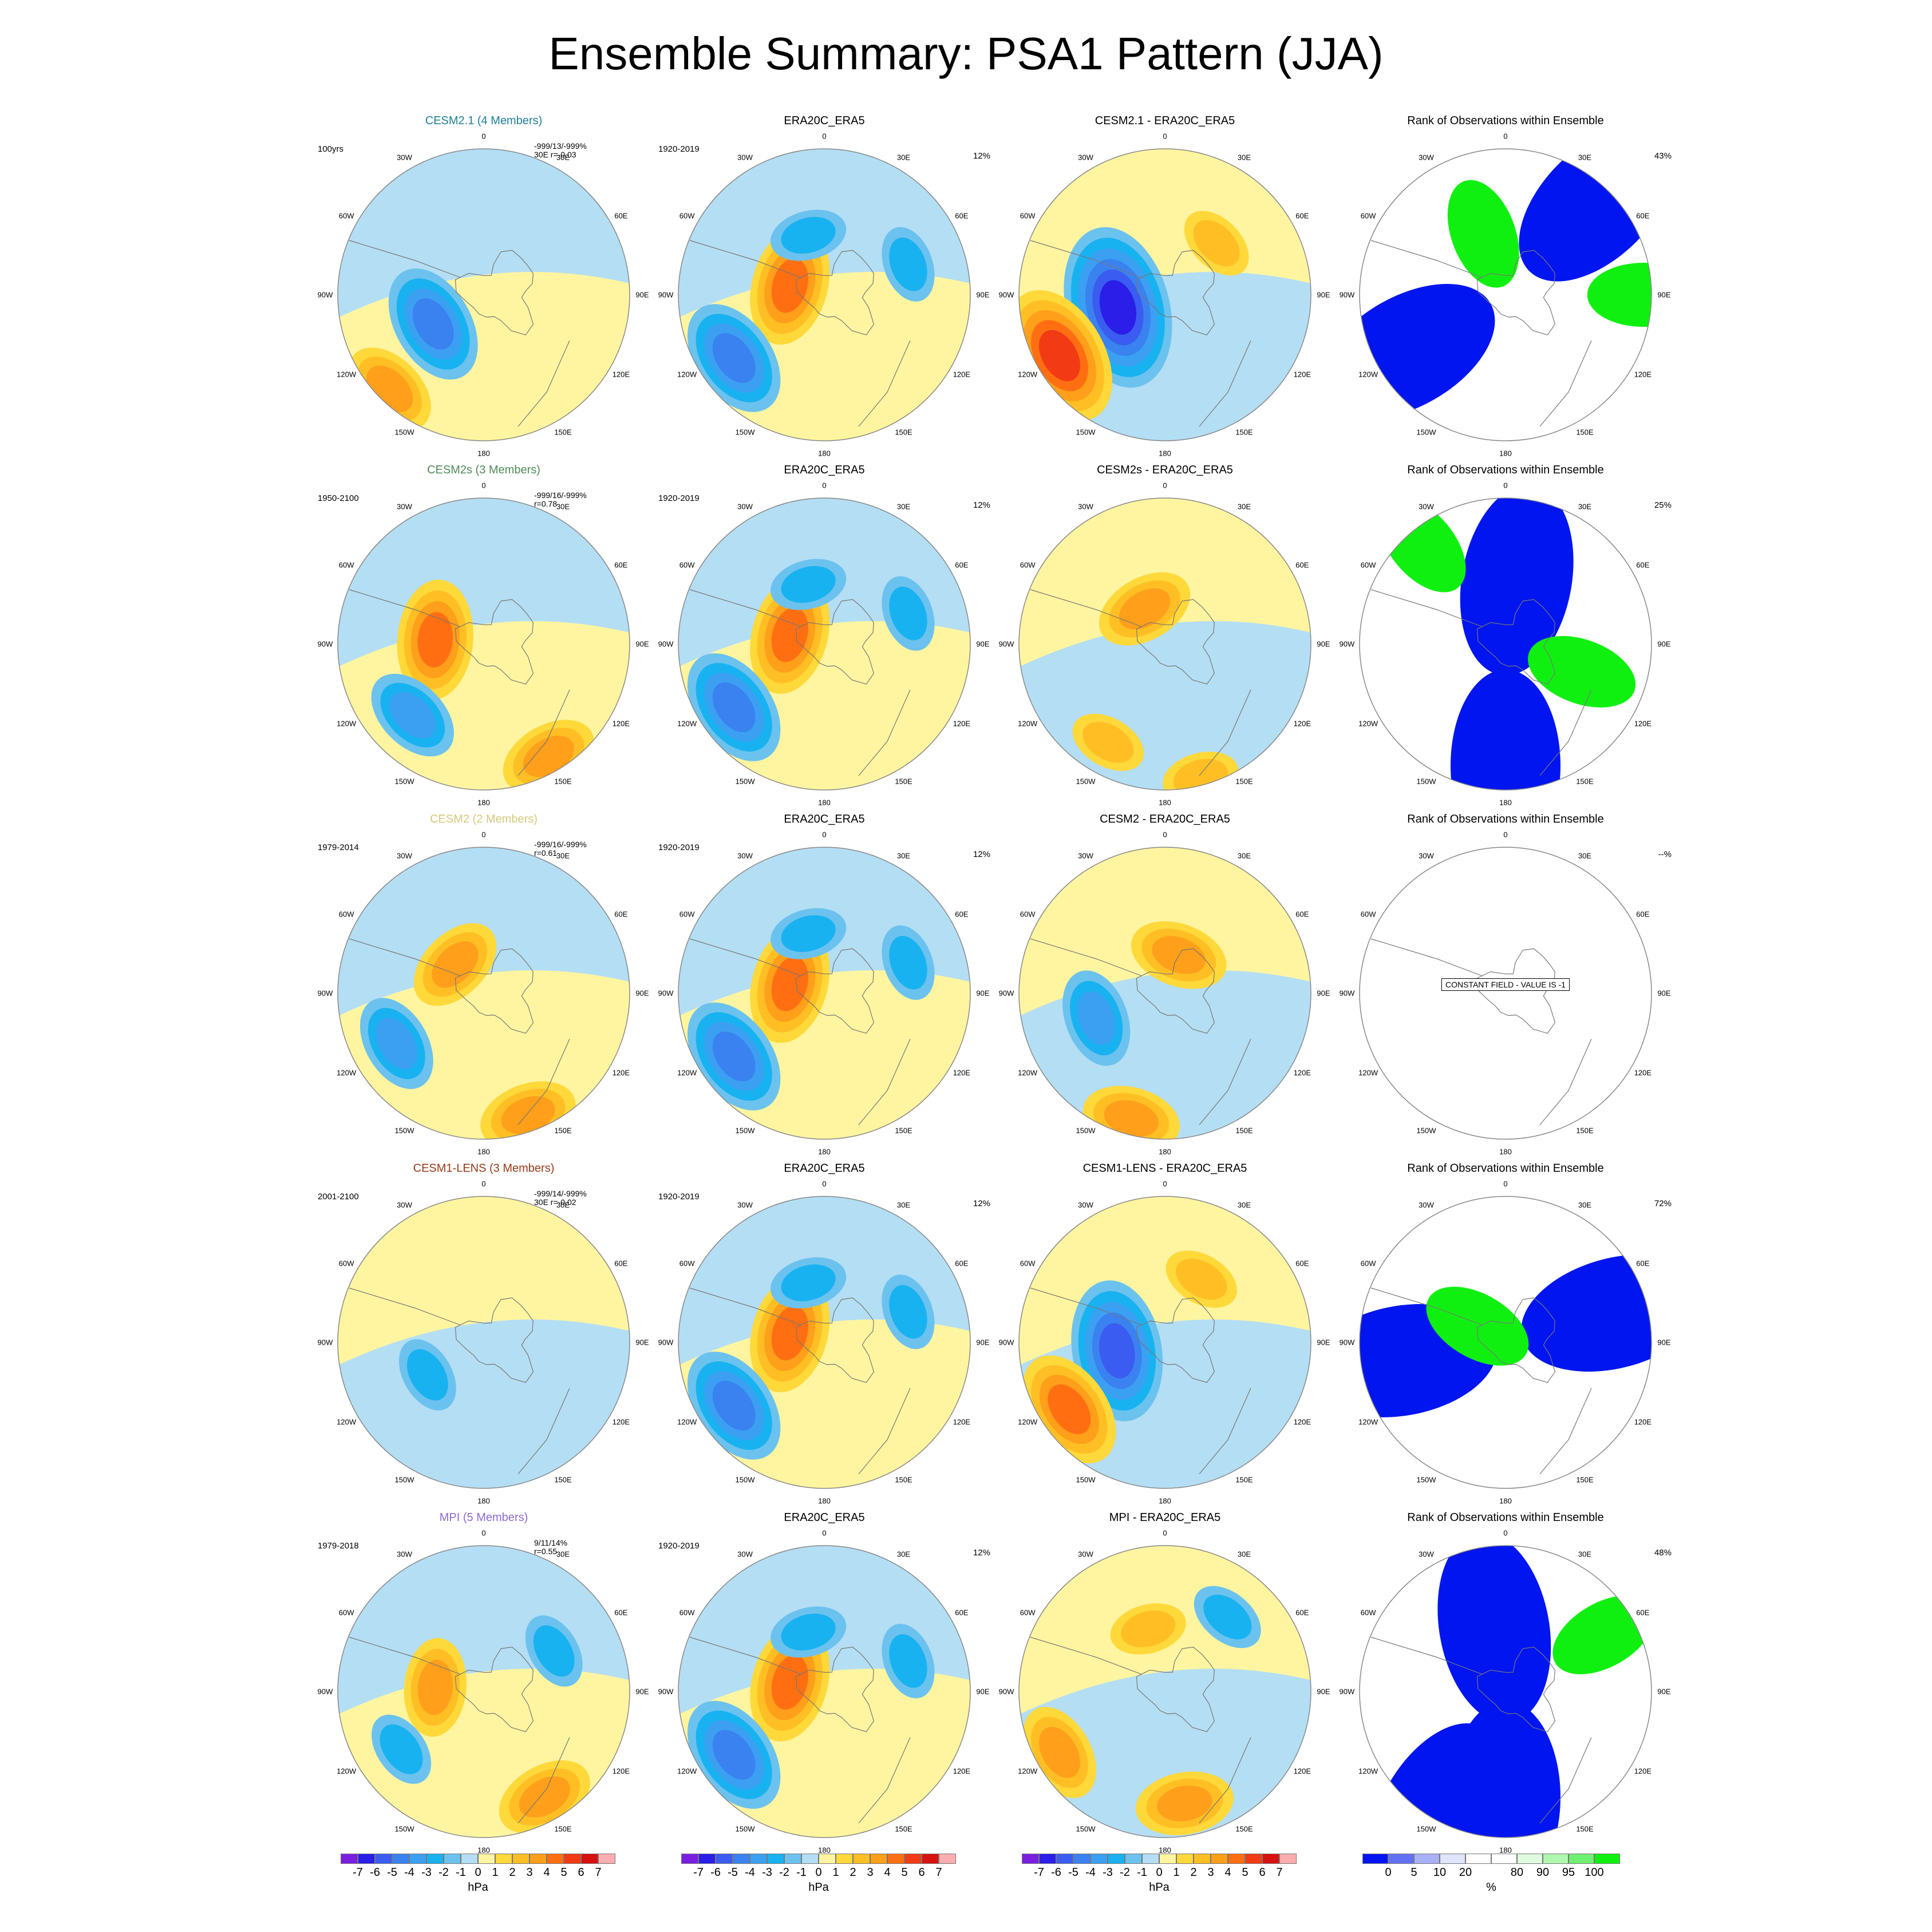 This screenshot has width=1932, height=1932. What do you see at coordinates (478, 1872) in the screenshot?
I see `colorbar-tick-label: 0` at bounding box center [478, 1872].